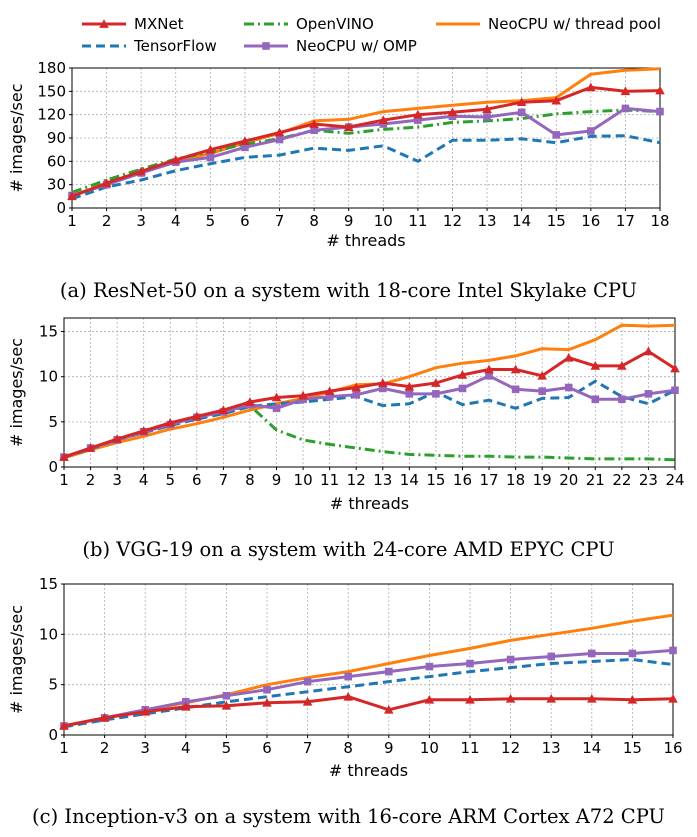 This screenshot has width=697, height=837. What do you see at coordinates (556, 221) in the screenshot?
I see `x-tick-label: 15` at bounding box center [556, 221].